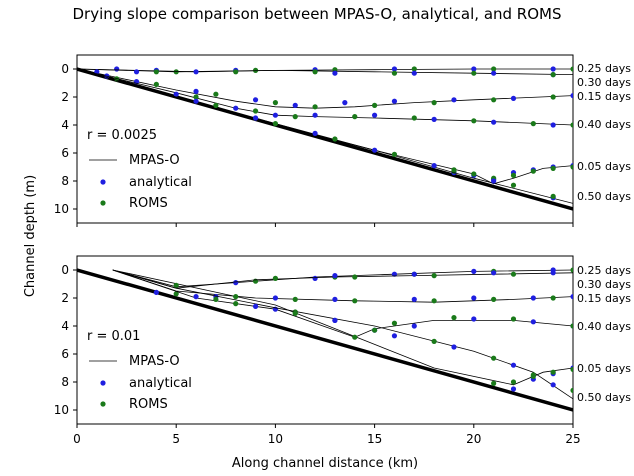  What do you see at coordinates (275, 439) in the screenshot?
I see `x-tick-label: 10` at bounding box center [275, 439].